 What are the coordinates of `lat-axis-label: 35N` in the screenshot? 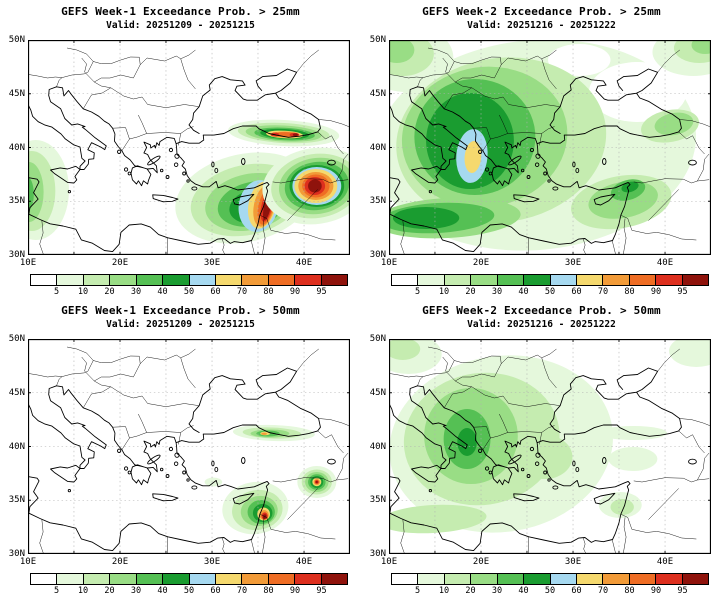 It's located at (377, 201).